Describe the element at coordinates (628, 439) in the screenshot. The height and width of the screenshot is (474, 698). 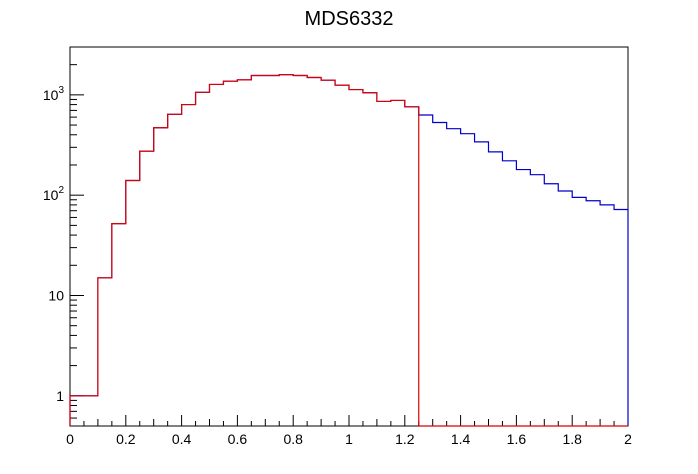
I see `x-tick-label: 2` at that location.